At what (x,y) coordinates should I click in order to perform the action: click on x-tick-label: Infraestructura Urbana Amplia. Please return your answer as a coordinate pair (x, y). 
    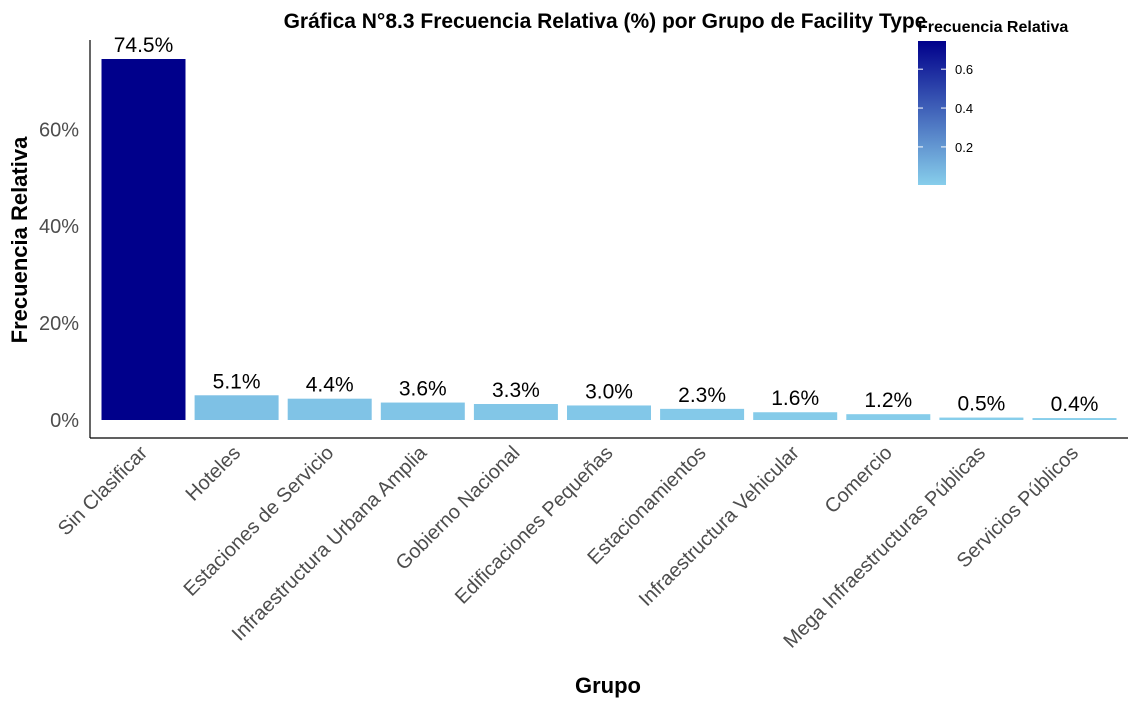
    Looking at the image, I should click on (330, 543).